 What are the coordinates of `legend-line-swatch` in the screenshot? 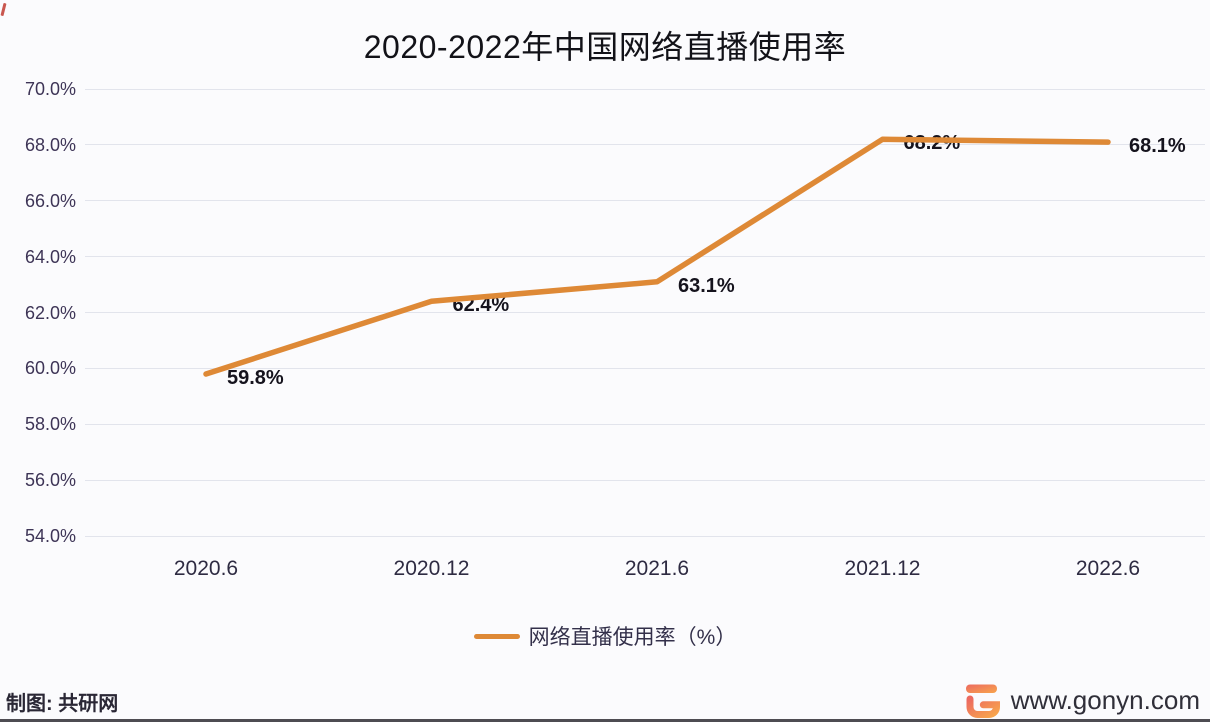 It's located at (496, 636).